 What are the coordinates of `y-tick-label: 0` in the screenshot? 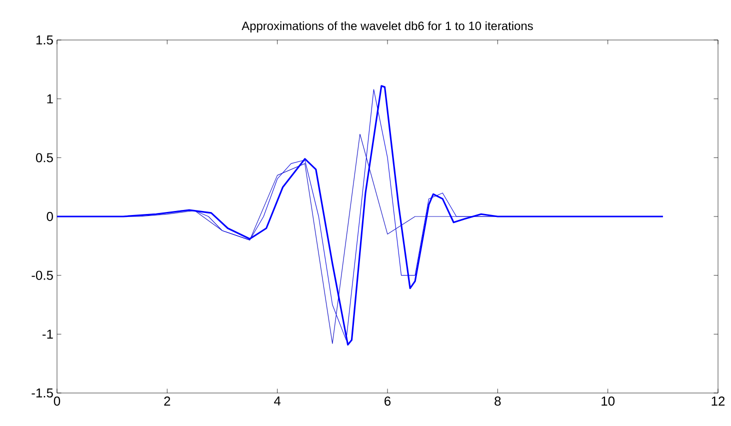 It's located at (49, 217).